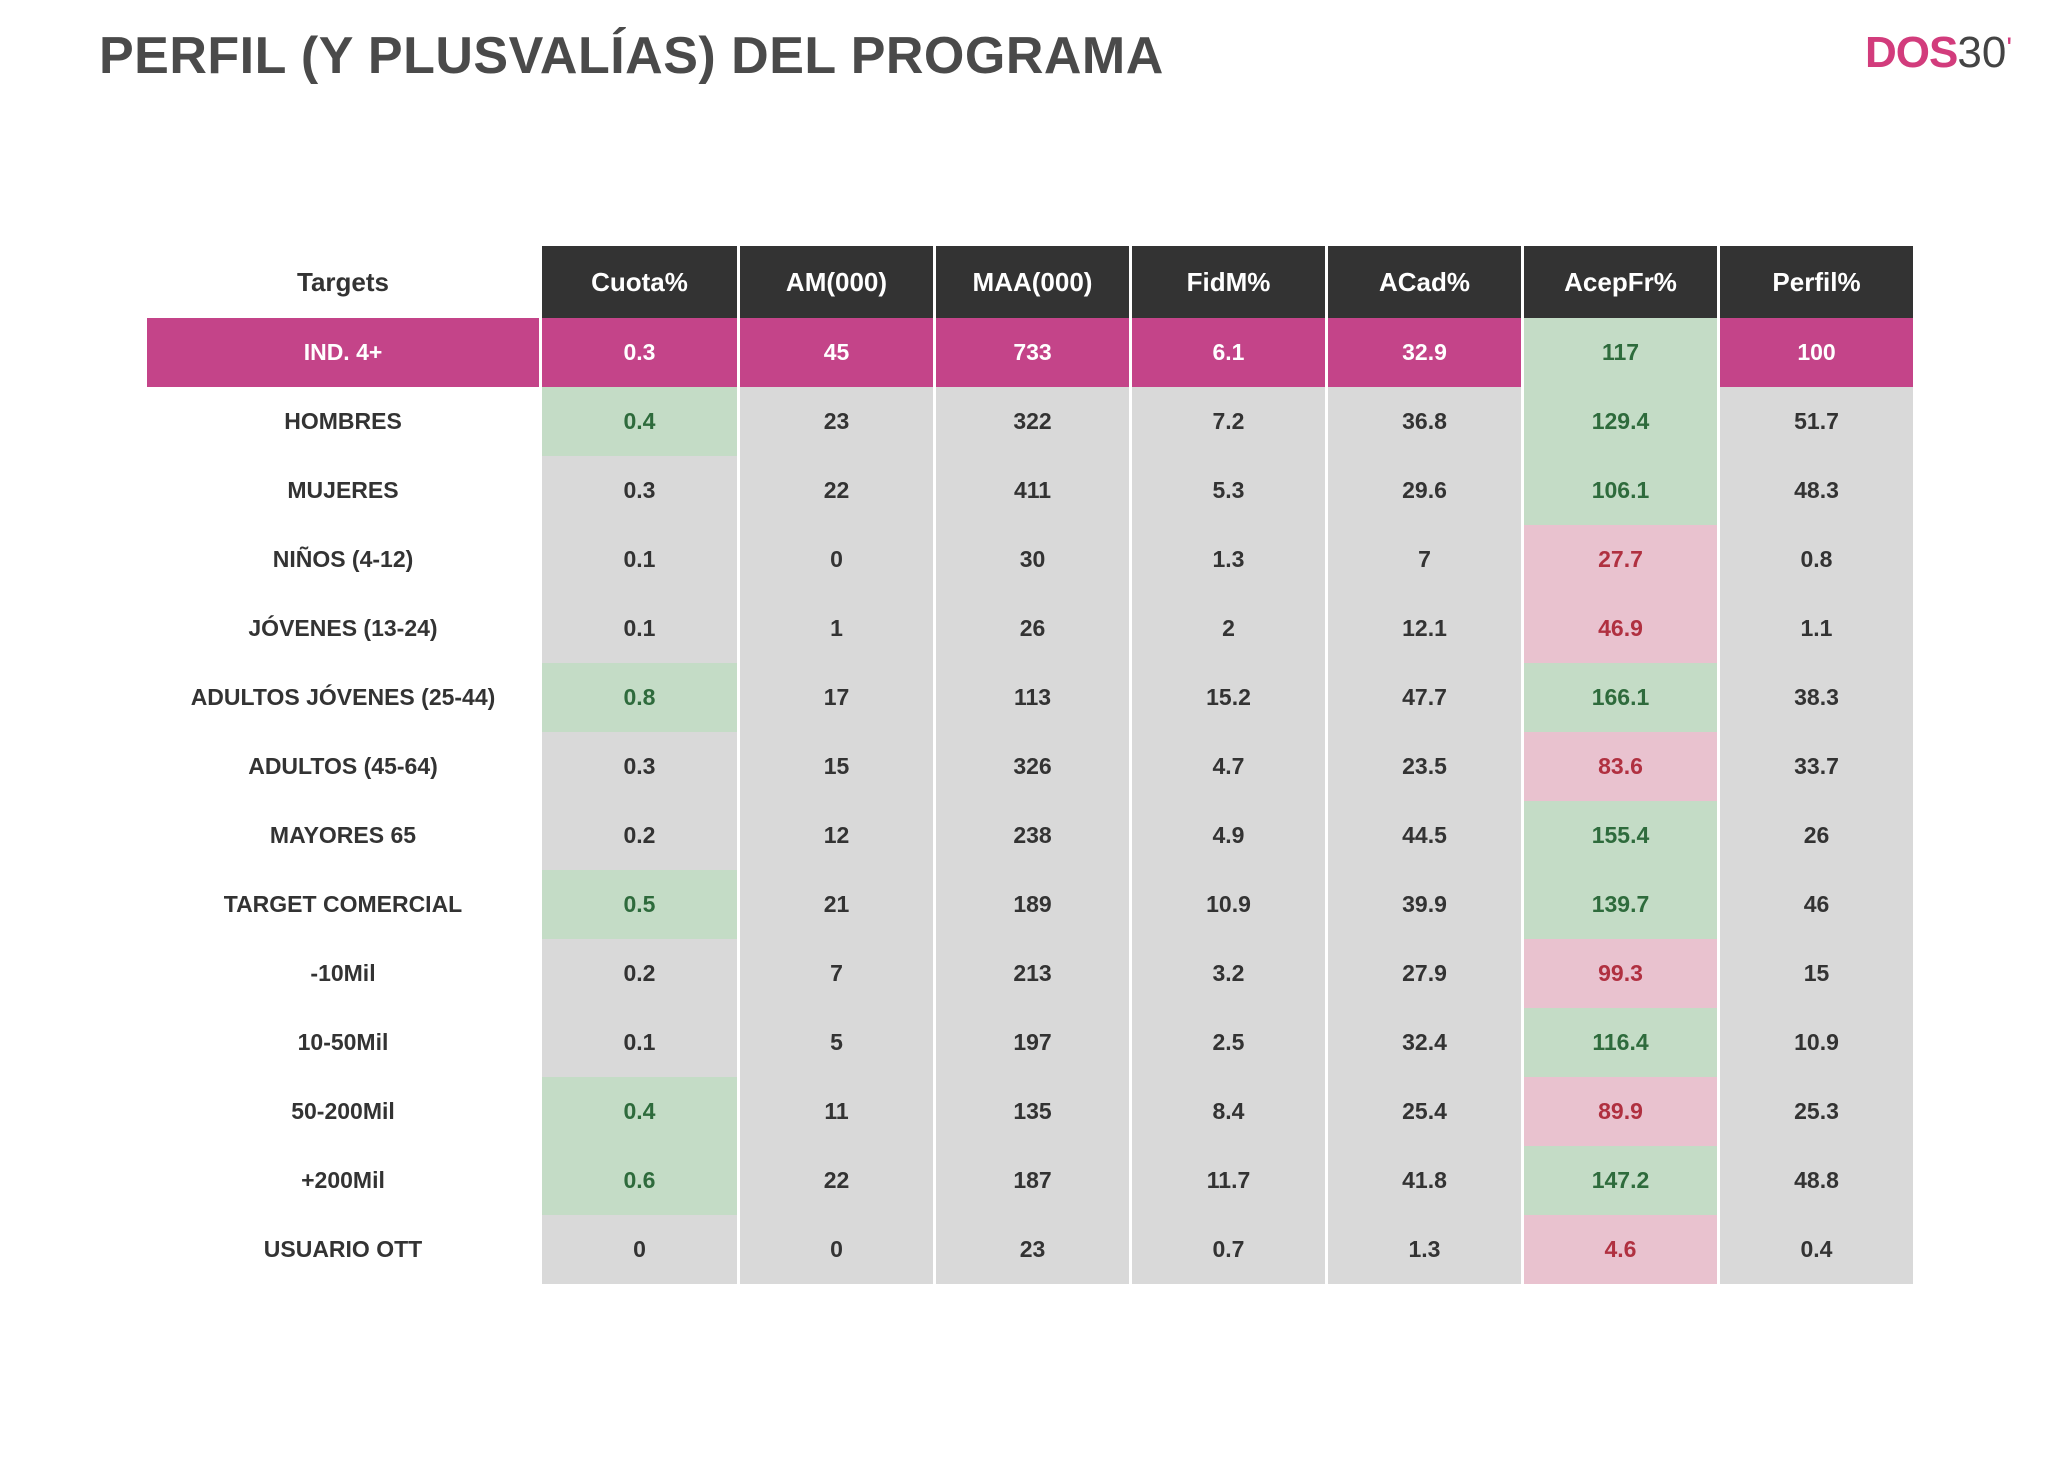 The width and height of the screenshot is (2048, 1457). I want to click on table-cell: 189, so click(1031, 904).